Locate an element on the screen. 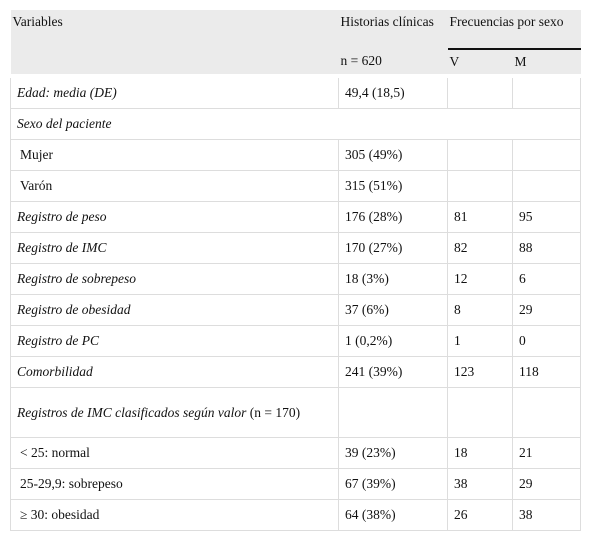 This screenshot has width=590, height=534. table-row: Registro de IMC 170 (27%) 82 88 is located at coordinates (295, 248).